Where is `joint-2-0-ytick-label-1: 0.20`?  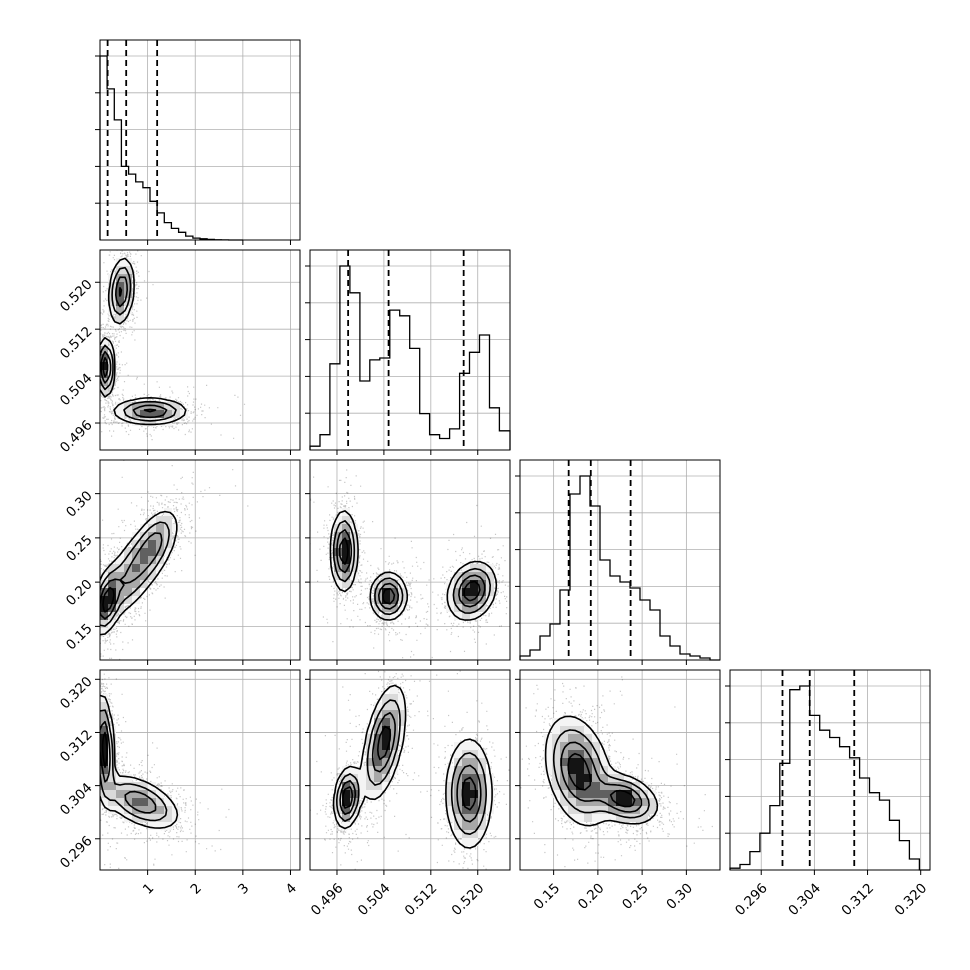
joint-2-0-ytick-label-1: 0.20 is located at coordinates (79, 592).